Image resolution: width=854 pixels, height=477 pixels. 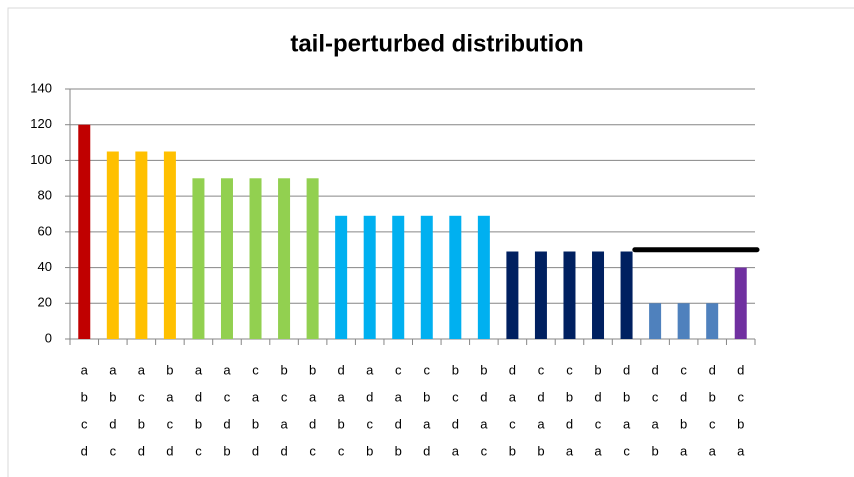 What do you see at coordinates (45, 230) in the screenshot?
I see `y-tick-label: 60` at bounding box center [45, 230].